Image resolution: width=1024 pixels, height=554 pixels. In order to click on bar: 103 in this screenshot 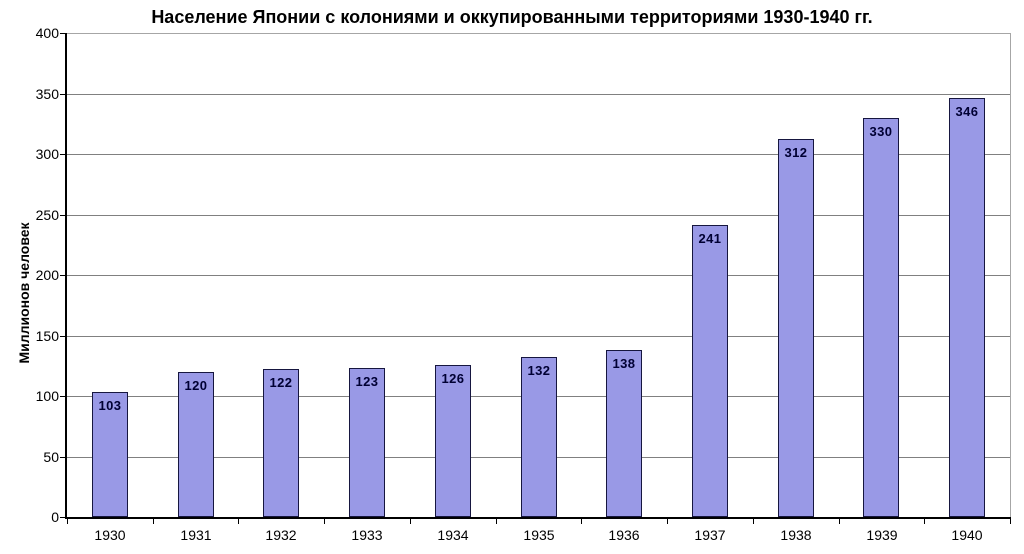, I will do `click(110, 454)`.